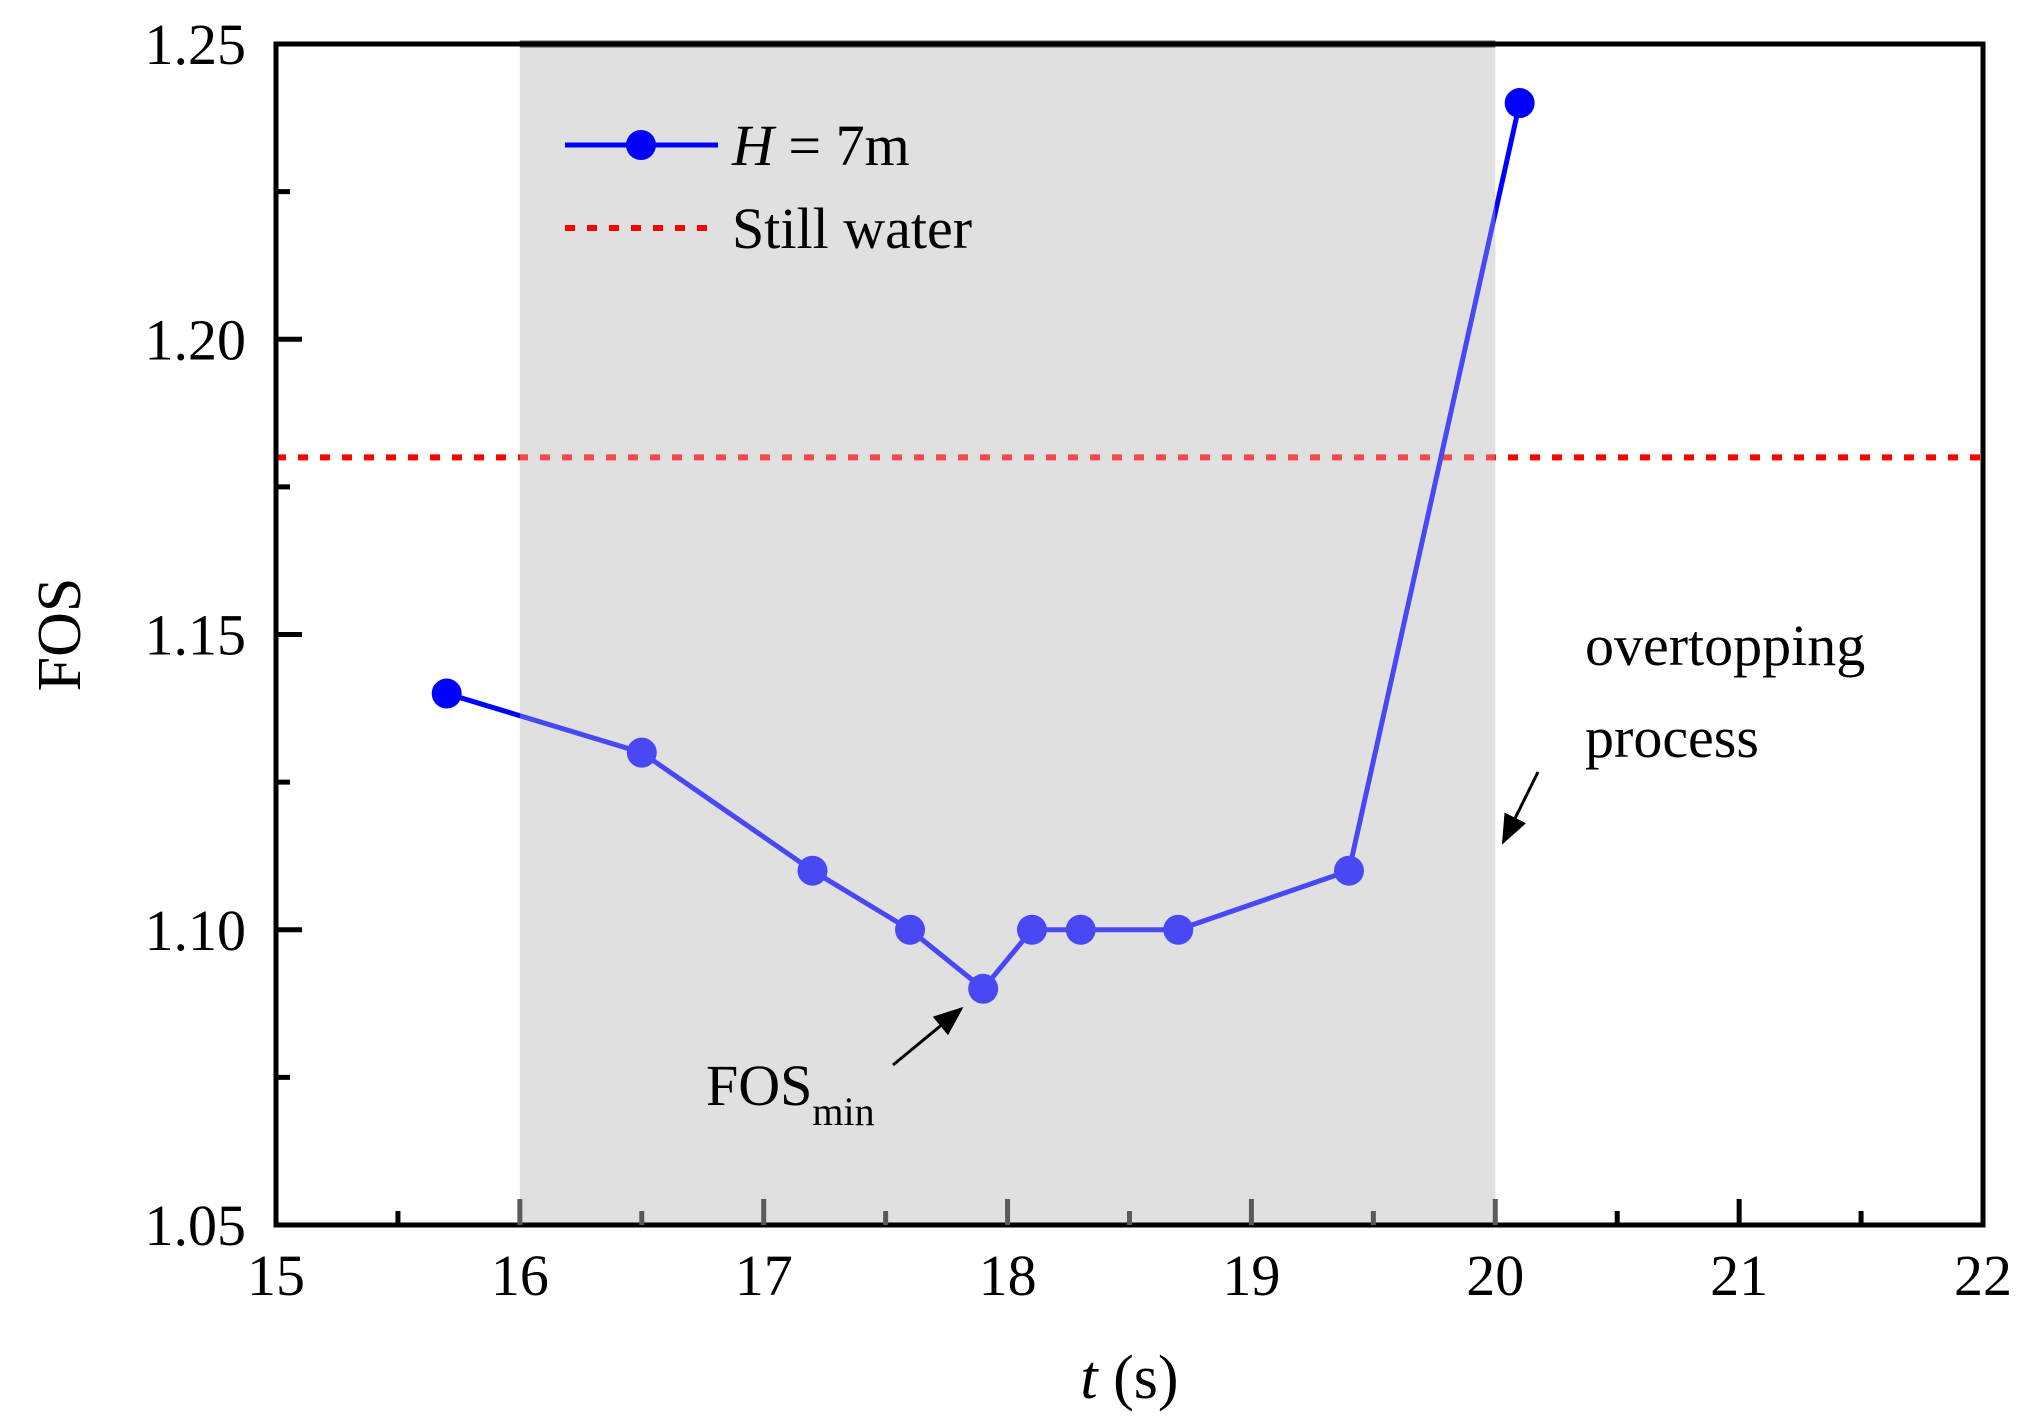 This screenshot has width=2027, height=1419. What do you see at coordinates (852, 228) in the screenshot?
I see `legend-still-water-label: Still water` at bounding box center [852, 228].